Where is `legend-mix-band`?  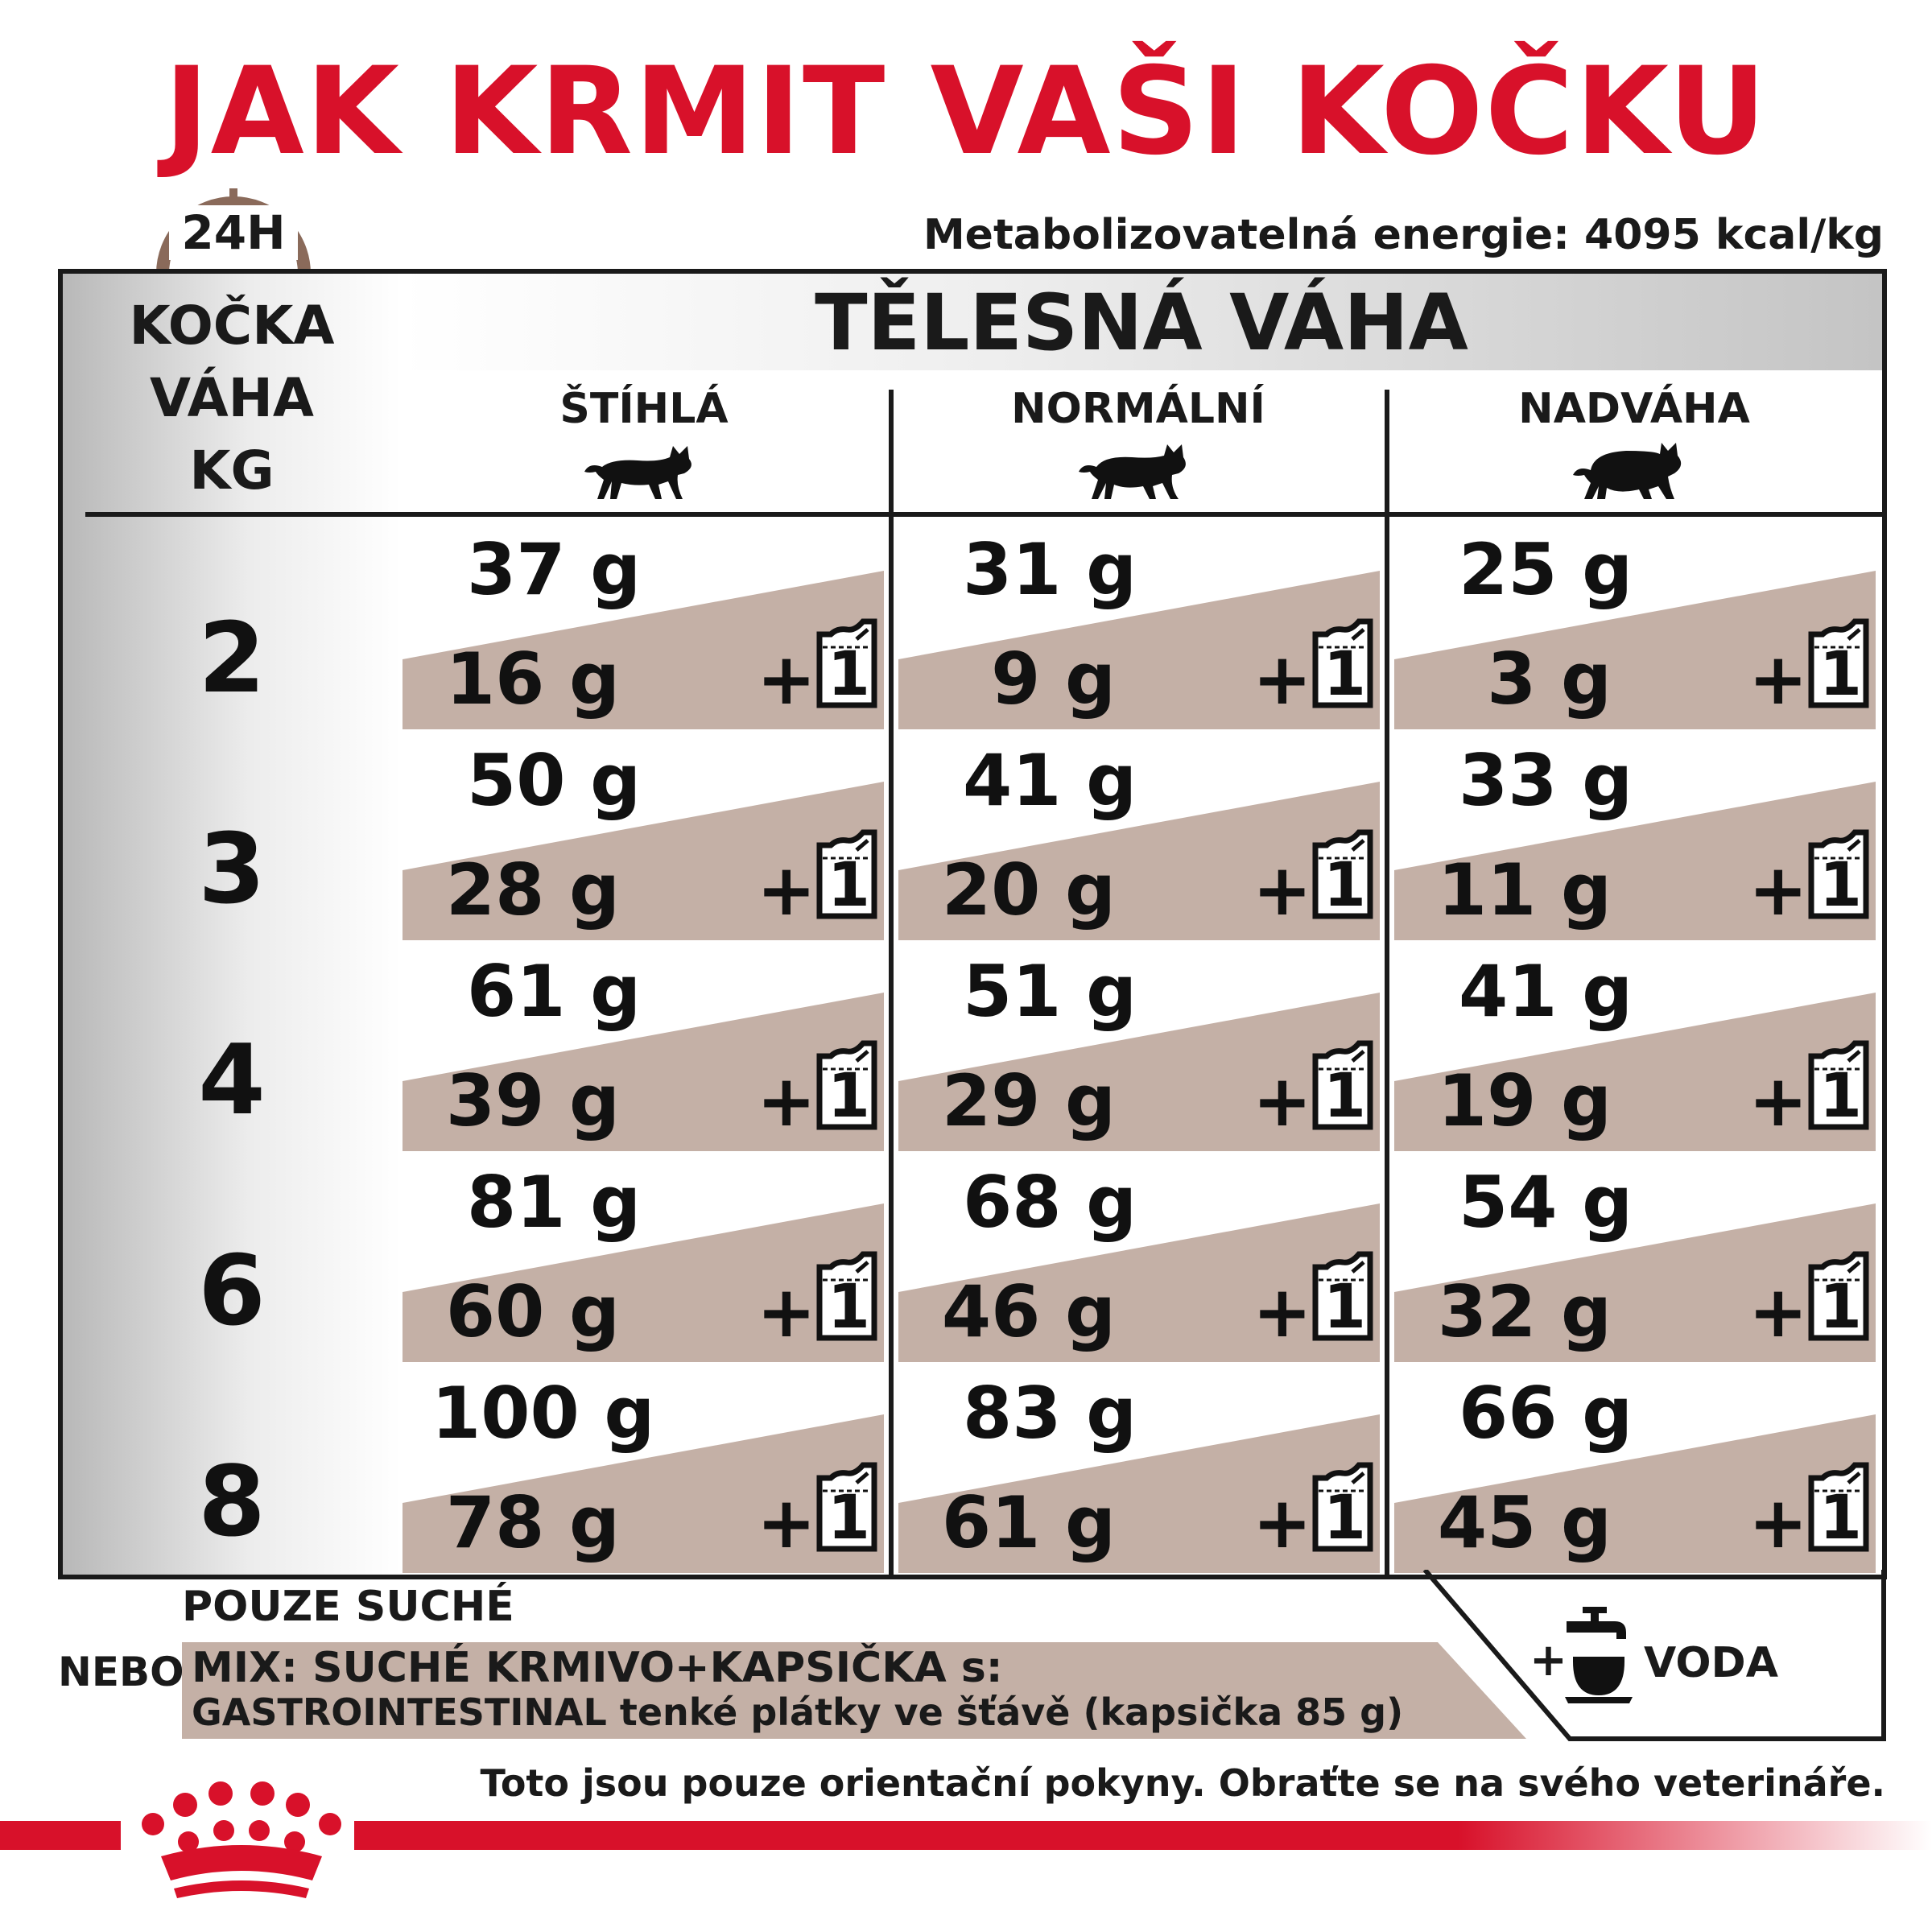 legend-mix-band is located at coordinates (854, 1690).